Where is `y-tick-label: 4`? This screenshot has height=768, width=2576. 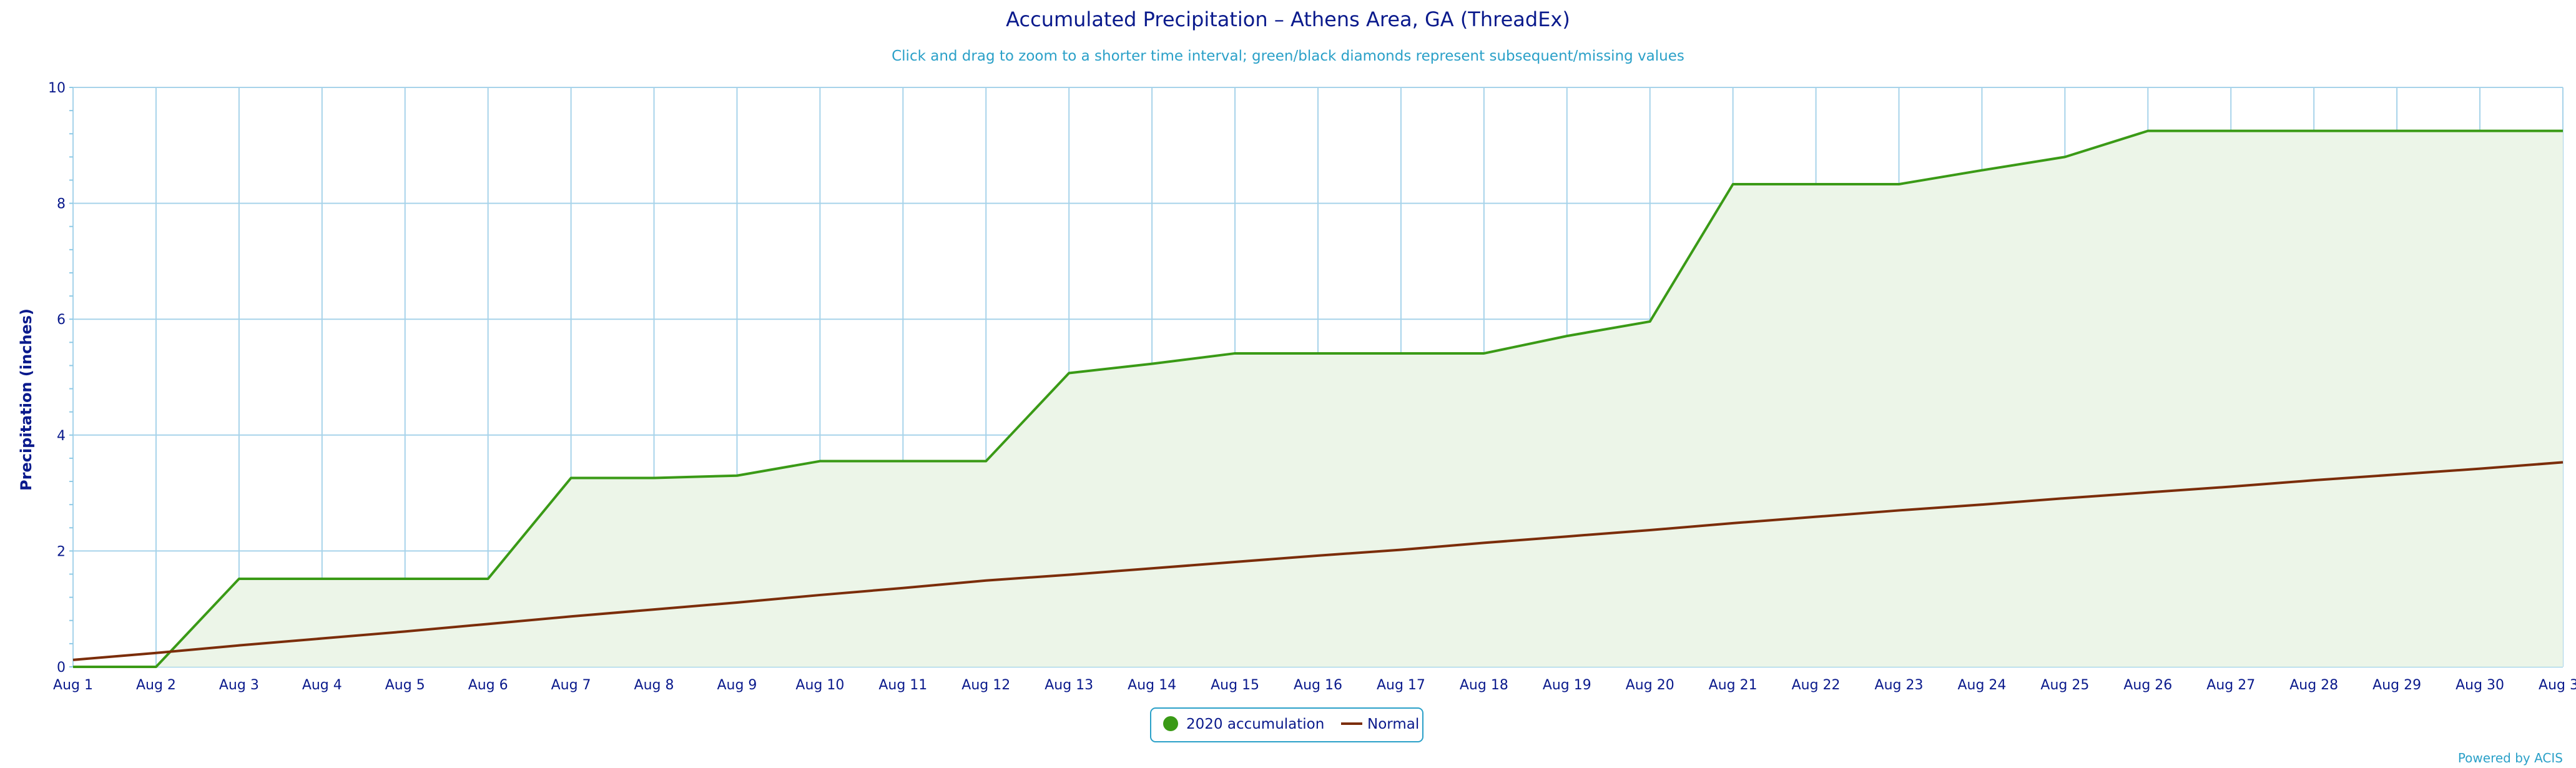 y-tick-label: 4 is located at coordinates (61, 436).